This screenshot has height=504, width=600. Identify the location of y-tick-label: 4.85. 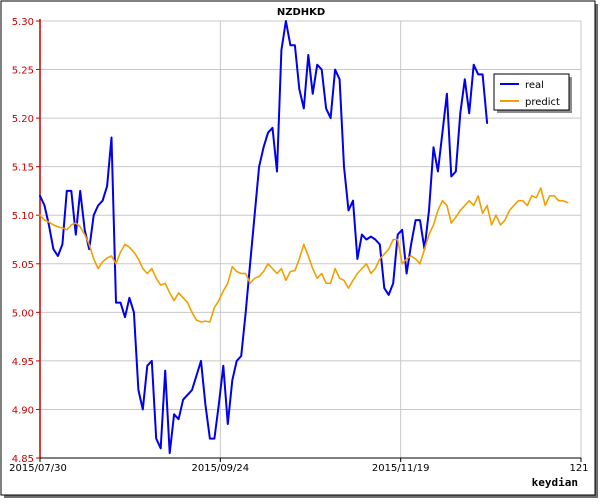
(23, 459).